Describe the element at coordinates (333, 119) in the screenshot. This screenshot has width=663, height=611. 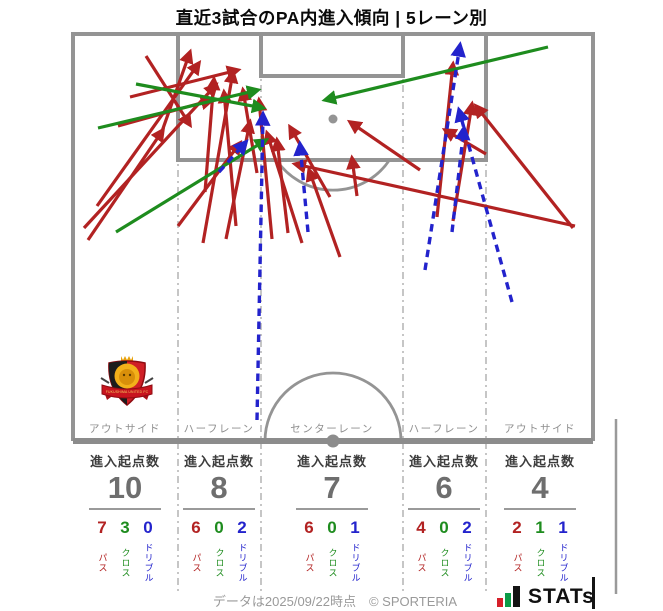
I see `penalty-spot` at that location.